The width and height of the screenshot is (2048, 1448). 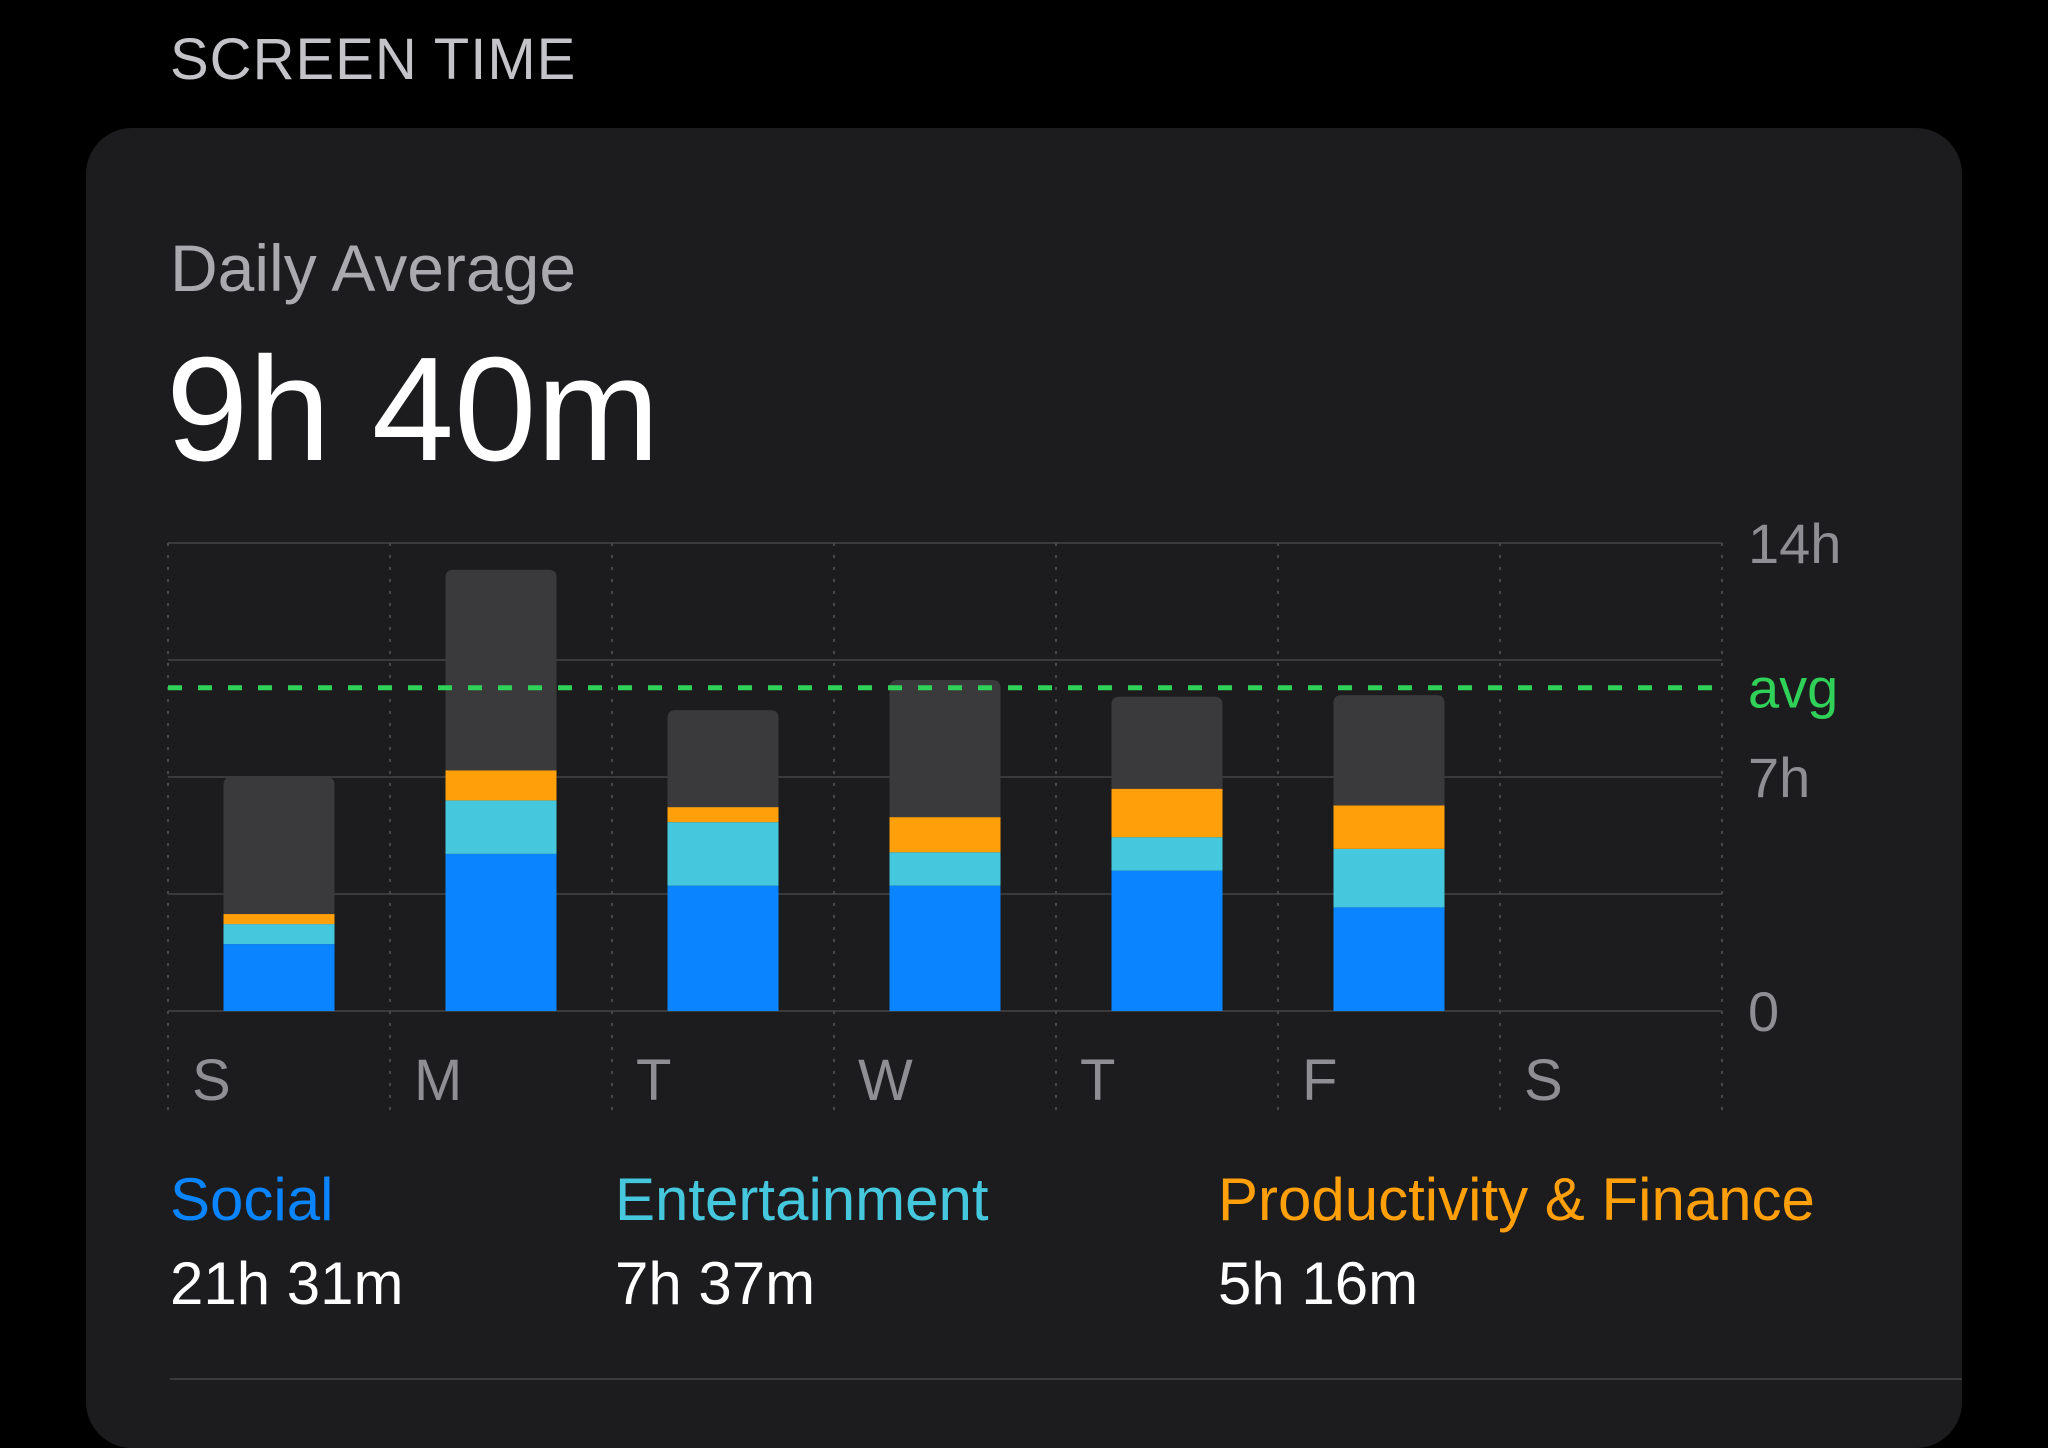 I want to click on day-label: W, so click(x=885, y=1080).